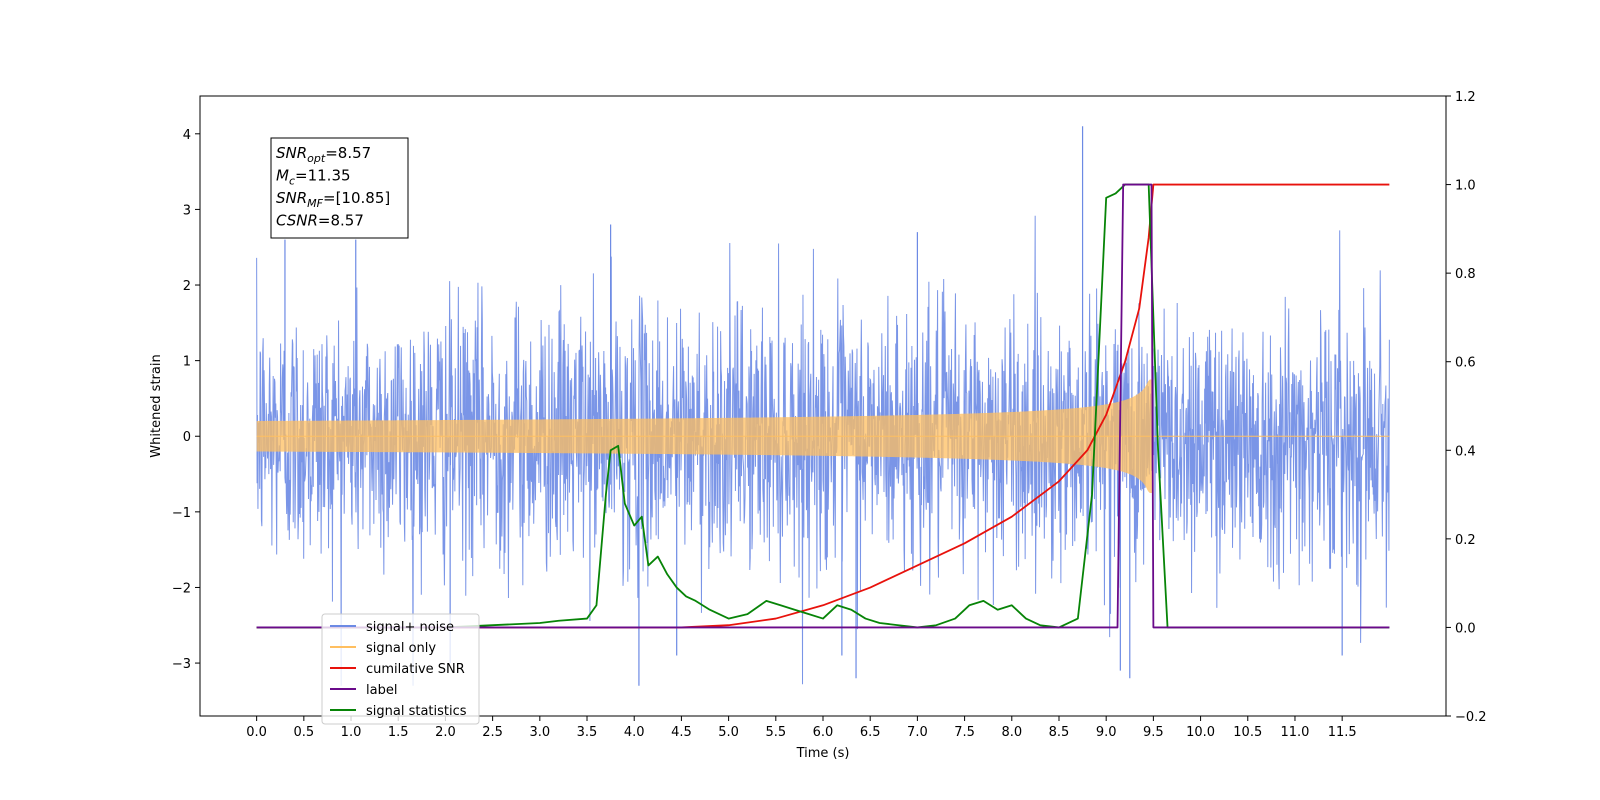 The height and width of the screenshot is (800, 1600). I want to click on annotation-value: =[10.85], so click(356, 198).